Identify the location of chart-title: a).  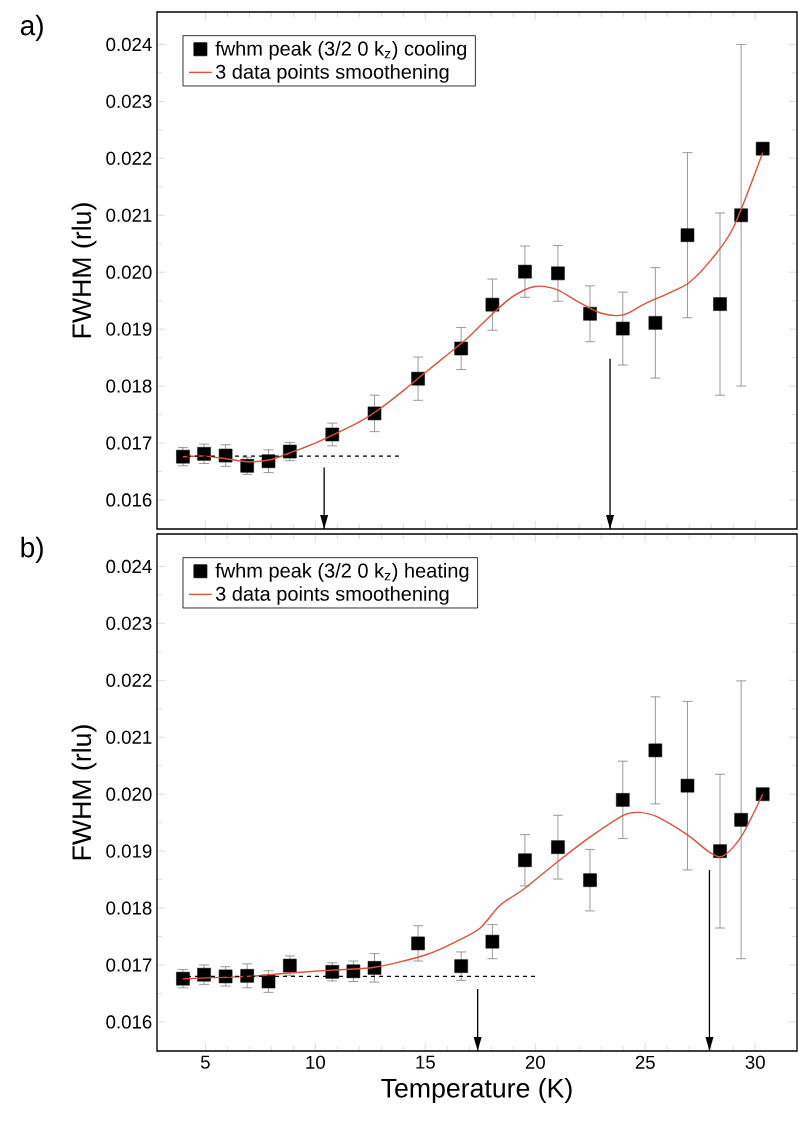
(31, 27).